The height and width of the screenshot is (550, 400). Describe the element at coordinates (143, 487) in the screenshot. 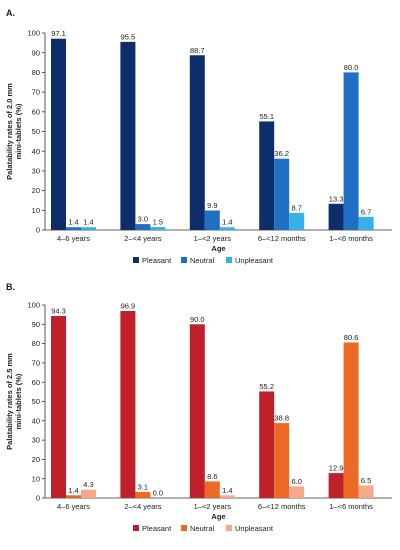

I see `chart-1-value-label: 3.1` at that location.